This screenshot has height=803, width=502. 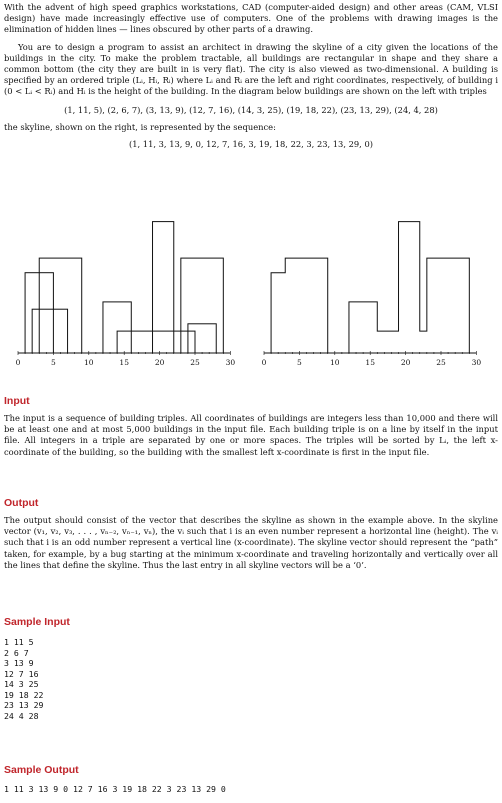 What do you see at coordinates (21, 673) in the screenshot?
I see `sample-input-line: 12 7 16` at bounding box center [21, 673].